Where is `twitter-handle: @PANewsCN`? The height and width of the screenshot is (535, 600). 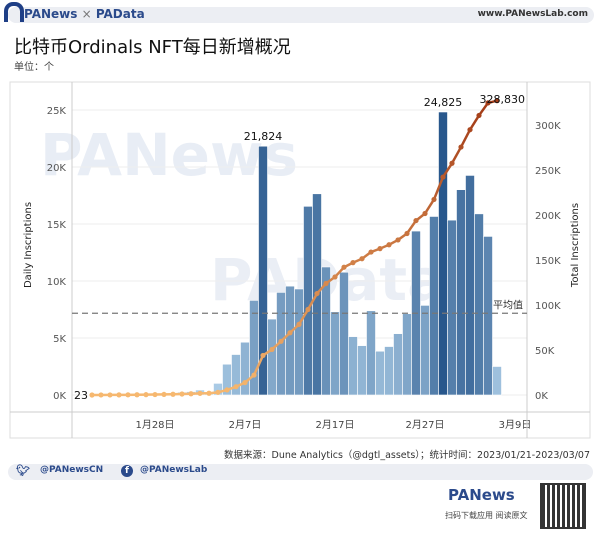 twitter-handle: @PANewsCN is located at coordinates (72, 470).